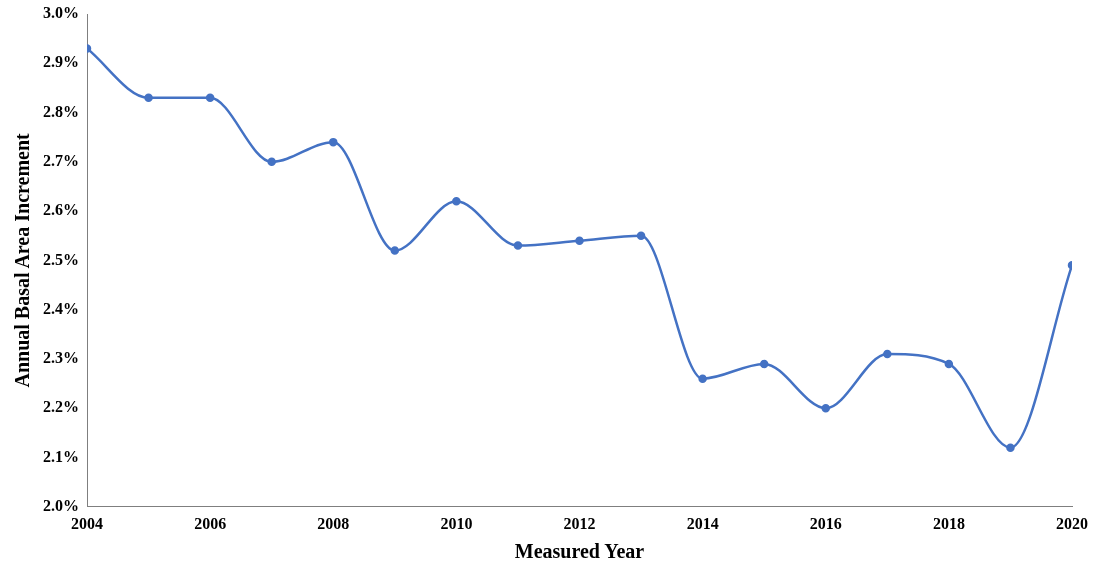 The width and height of the screenshot is (1097, 573). I want to click on y-tick-label: 2.5%, so click(61, 259).